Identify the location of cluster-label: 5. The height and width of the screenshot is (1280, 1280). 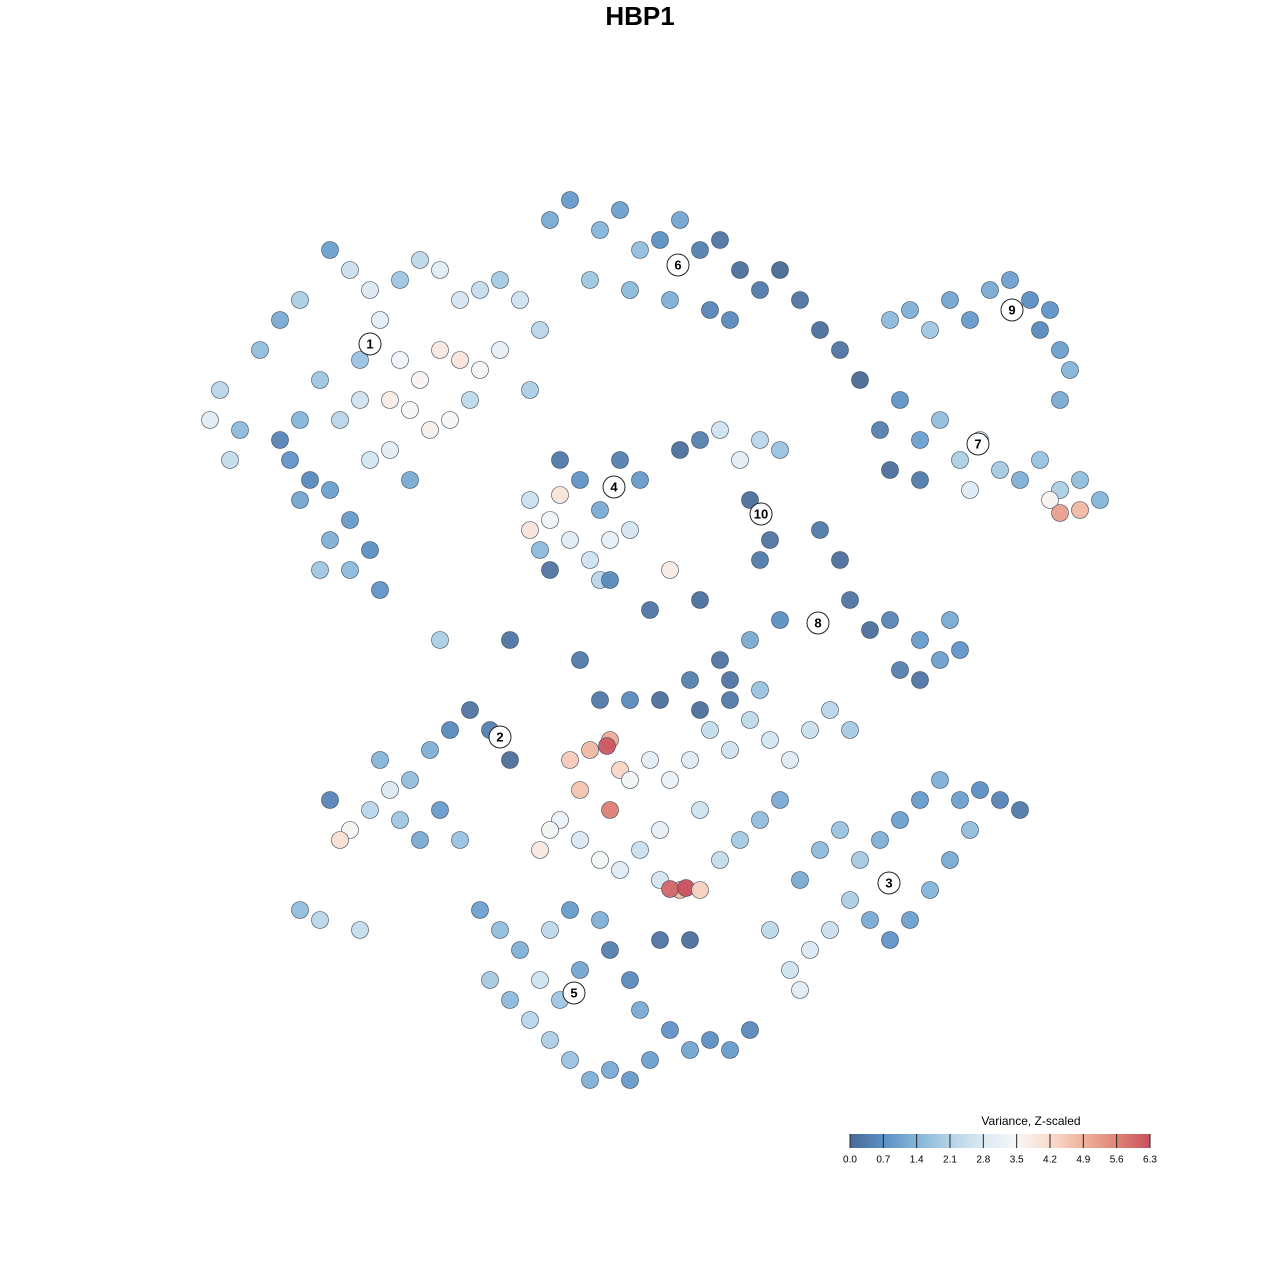
(573, 992).